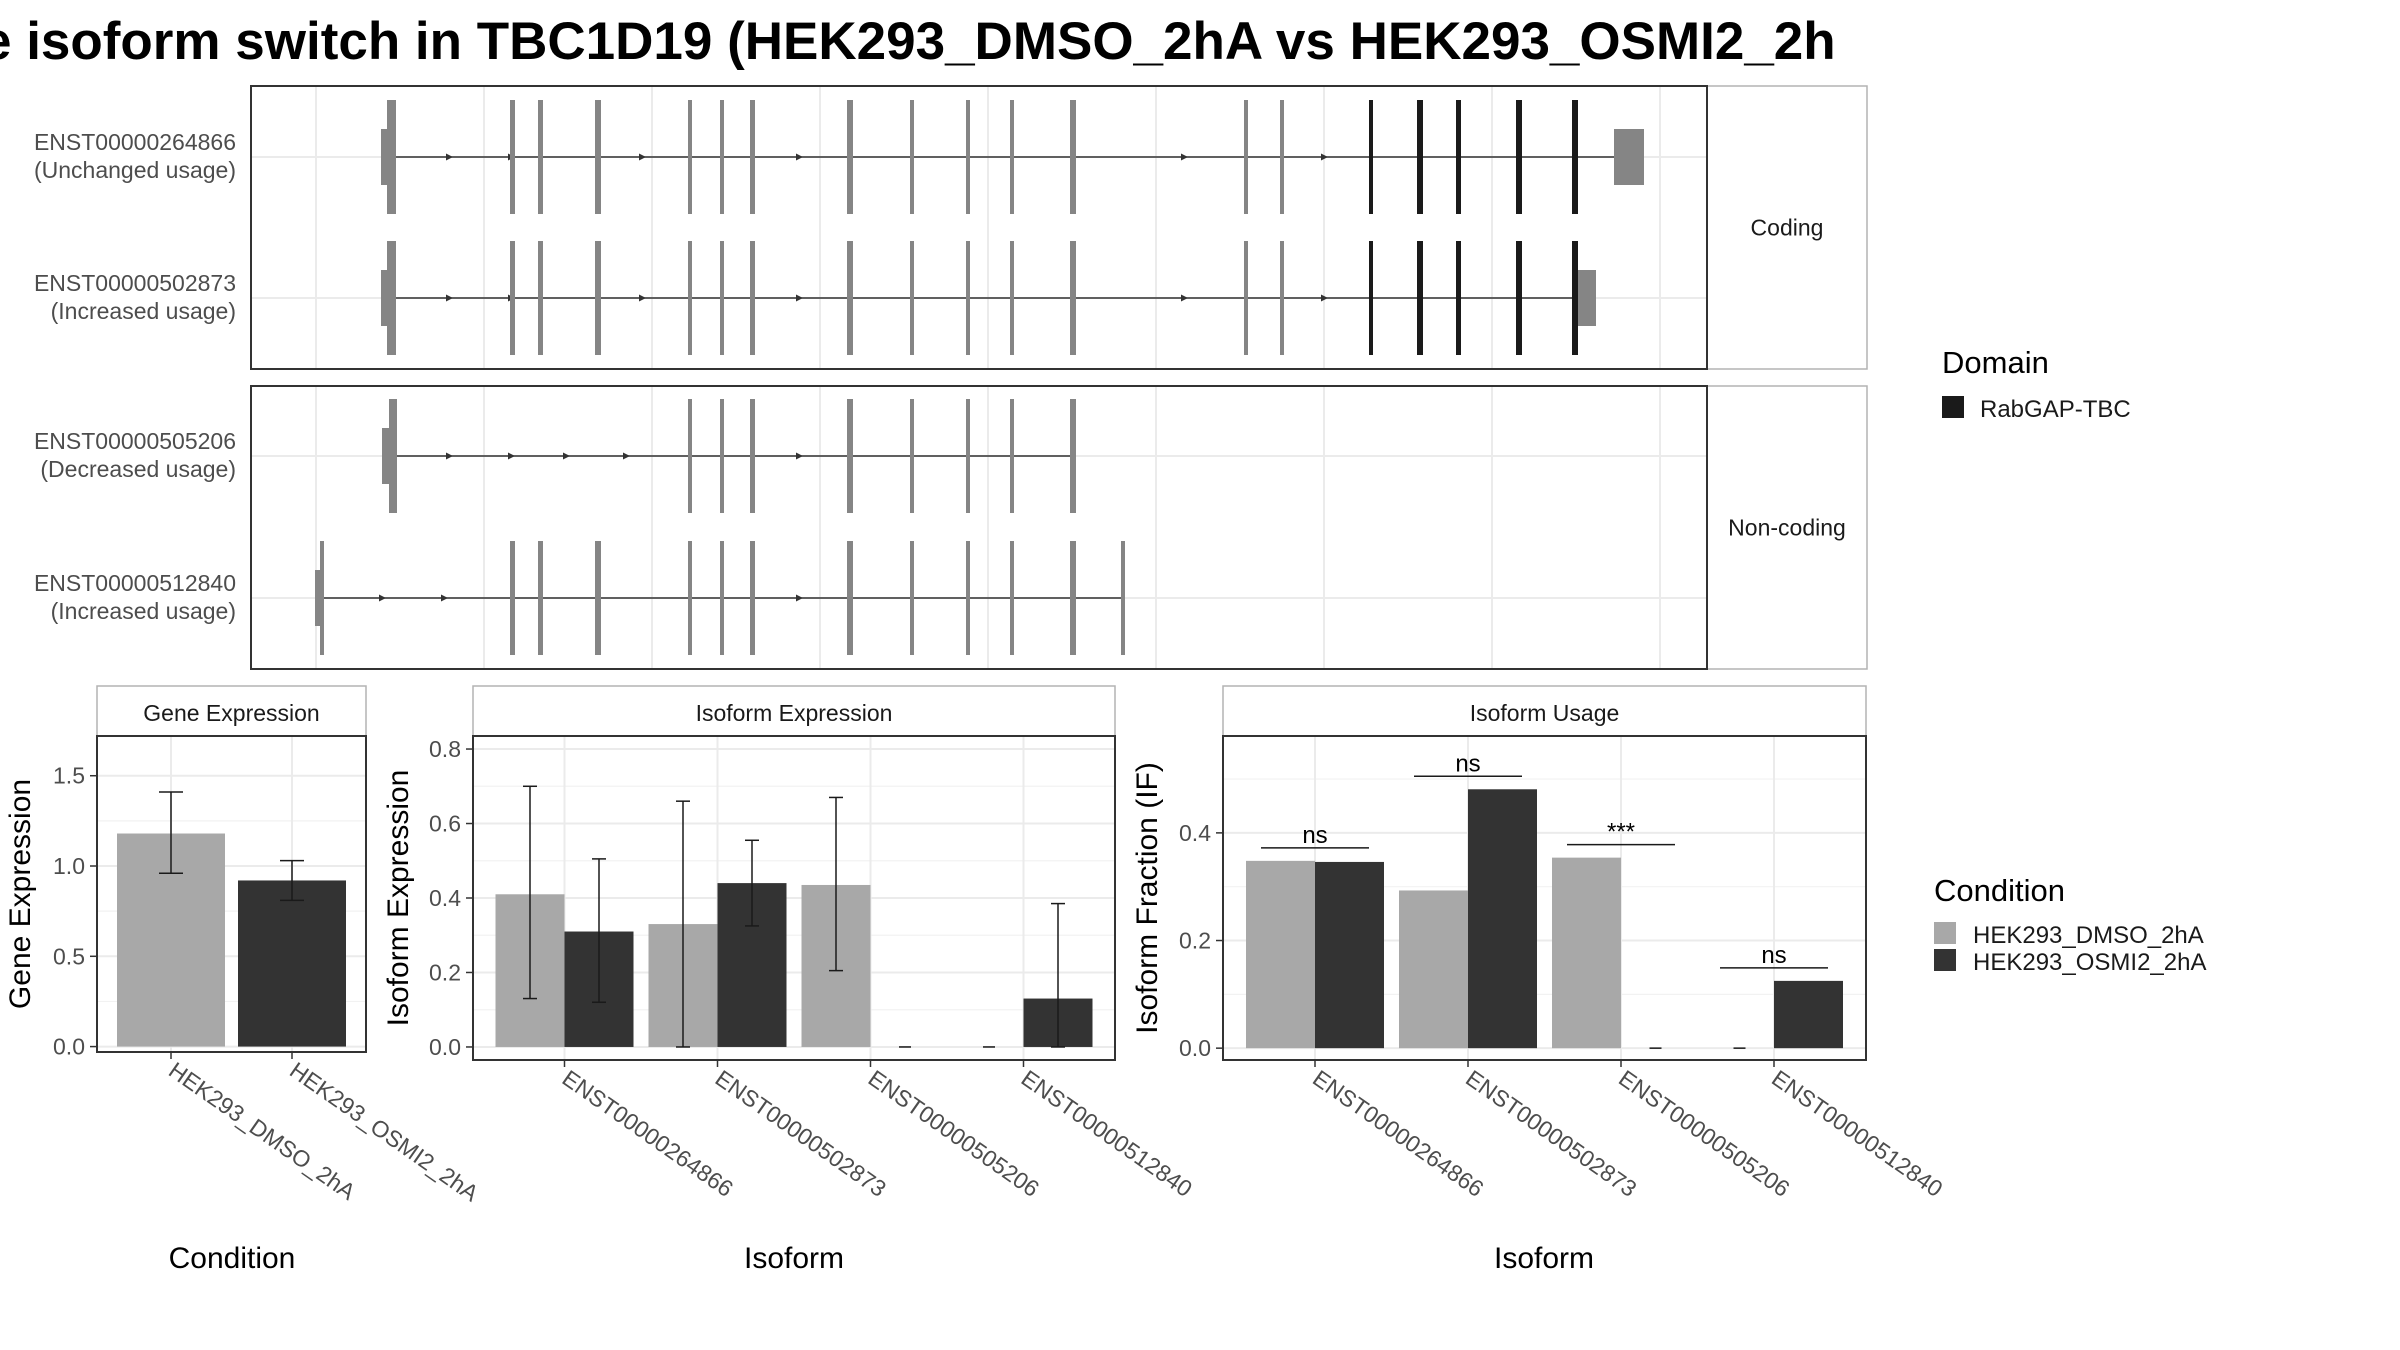  Describe the element at coordinates (20, 894) in the screenshot. I see `y-axis-title: Gene Expression` at that location.